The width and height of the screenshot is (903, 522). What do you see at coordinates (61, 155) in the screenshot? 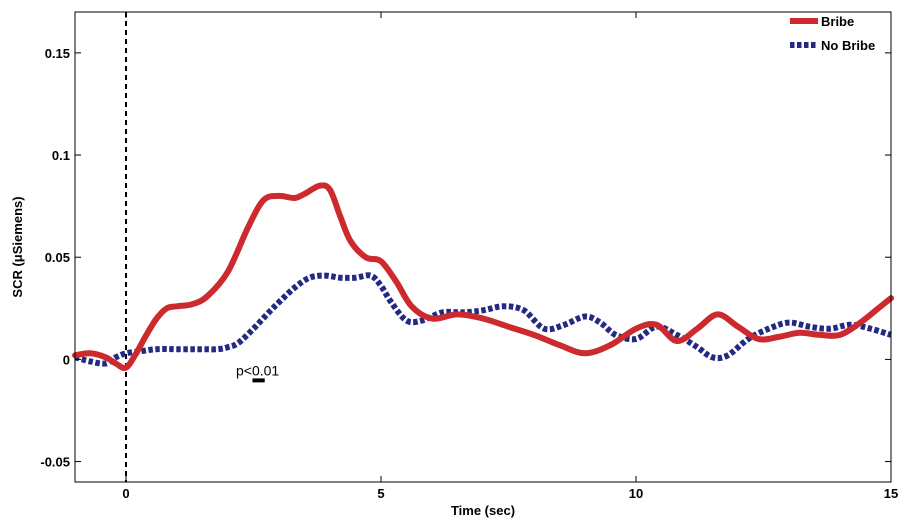
I see `y-tick-label: 0.1` at bounding box center [61, 155].